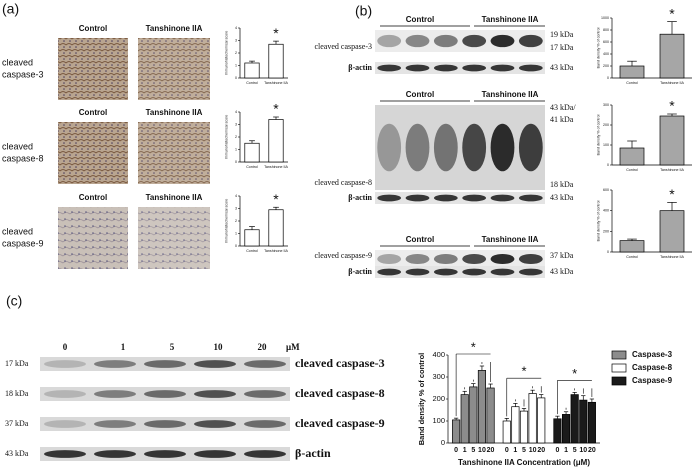 The width and height of the screenshot is (700, 474). Describe the element at coordinates (606, 145) in the screenshot. I see `y-tick-label: 100` at that location.